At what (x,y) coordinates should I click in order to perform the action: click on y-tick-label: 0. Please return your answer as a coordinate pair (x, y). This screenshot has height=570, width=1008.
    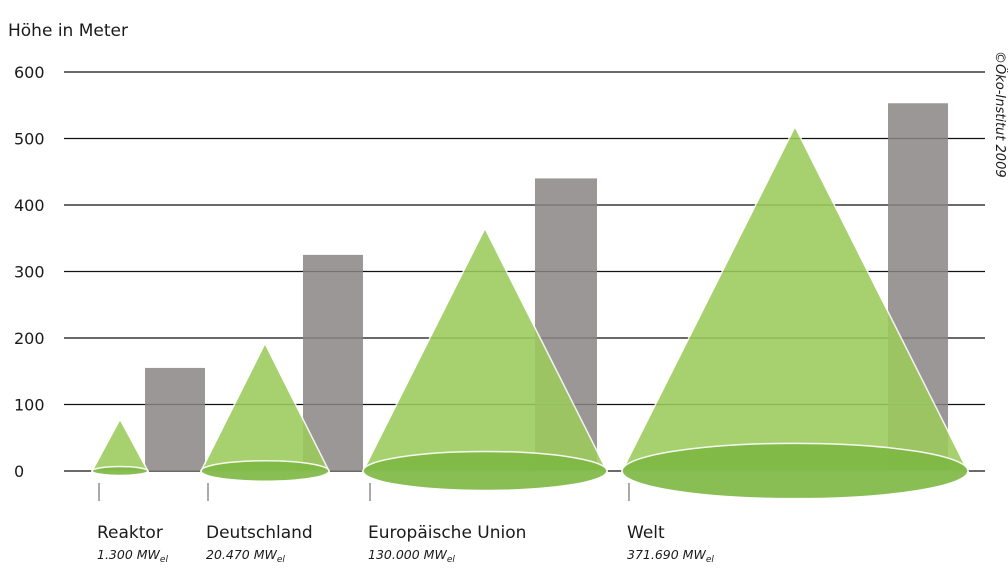
    Looking at the image, I should click on (19, 471).